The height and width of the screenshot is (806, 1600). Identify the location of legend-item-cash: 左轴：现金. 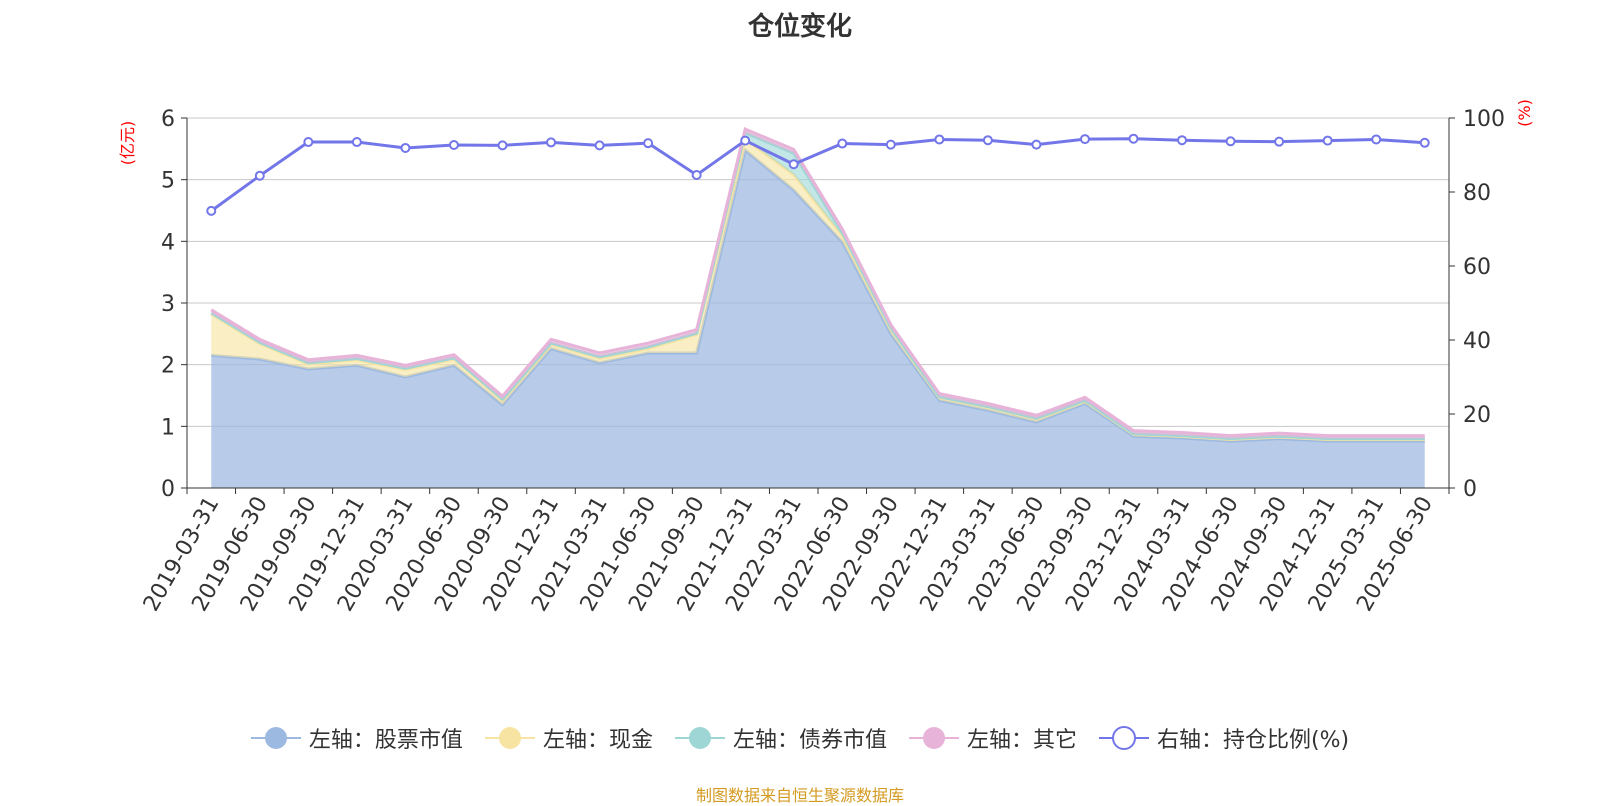
(568, 738).